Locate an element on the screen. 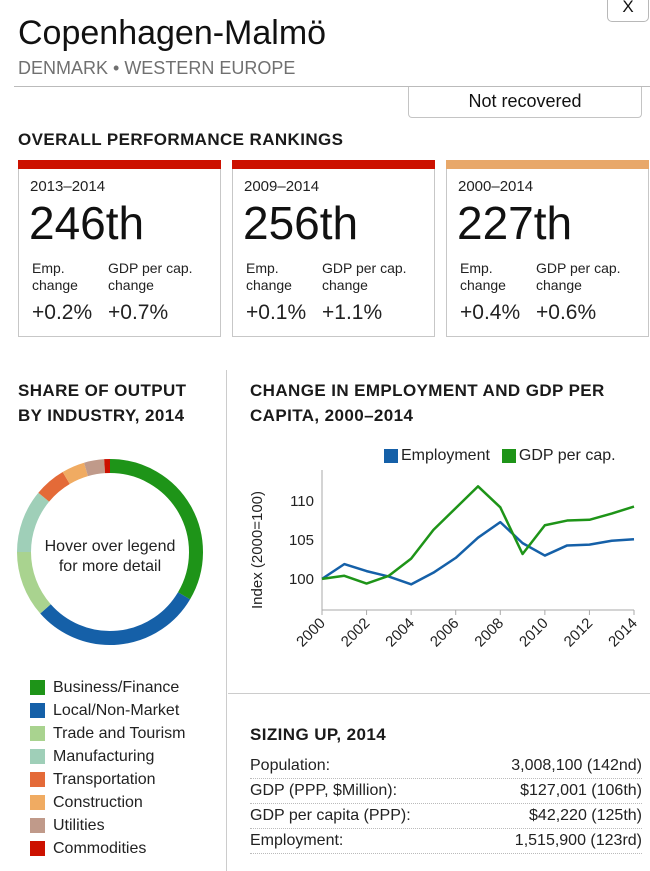 The image size is (650, 871). series-line-gdp-per-cap is located at coordinates (478, 535).